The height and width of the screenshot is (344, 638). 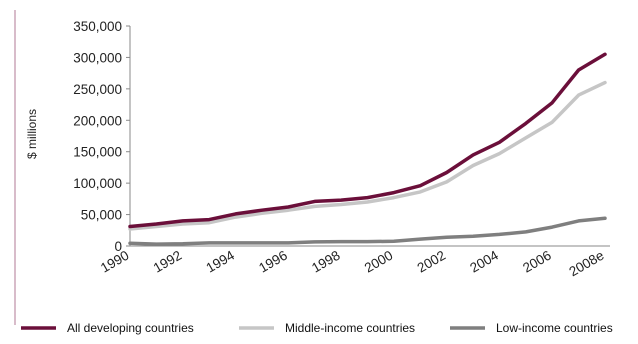 What do you see at coordinates (367, 231) in the screenshot?
I see `series-line-low-income-countries` at bounding box center [367, 231].